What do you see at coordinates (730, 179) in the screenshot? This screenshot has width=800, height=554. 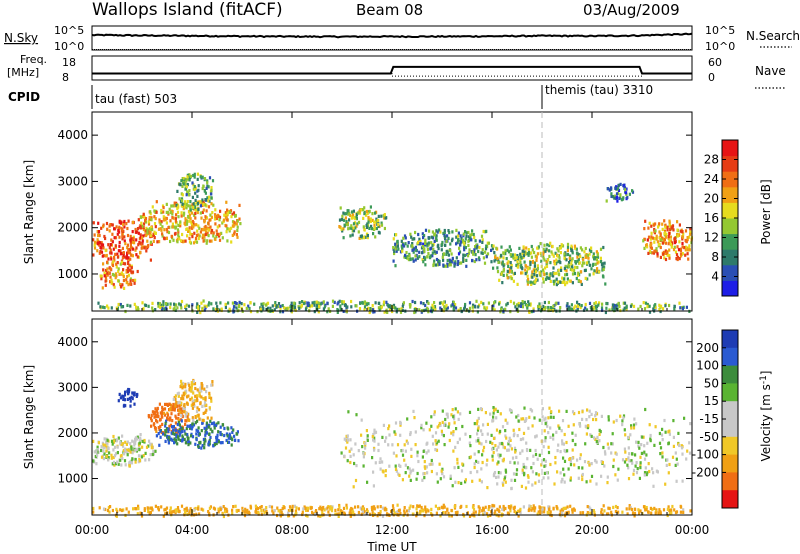 I see `power-colorbar-swatch` at bounding box center [730, 179].